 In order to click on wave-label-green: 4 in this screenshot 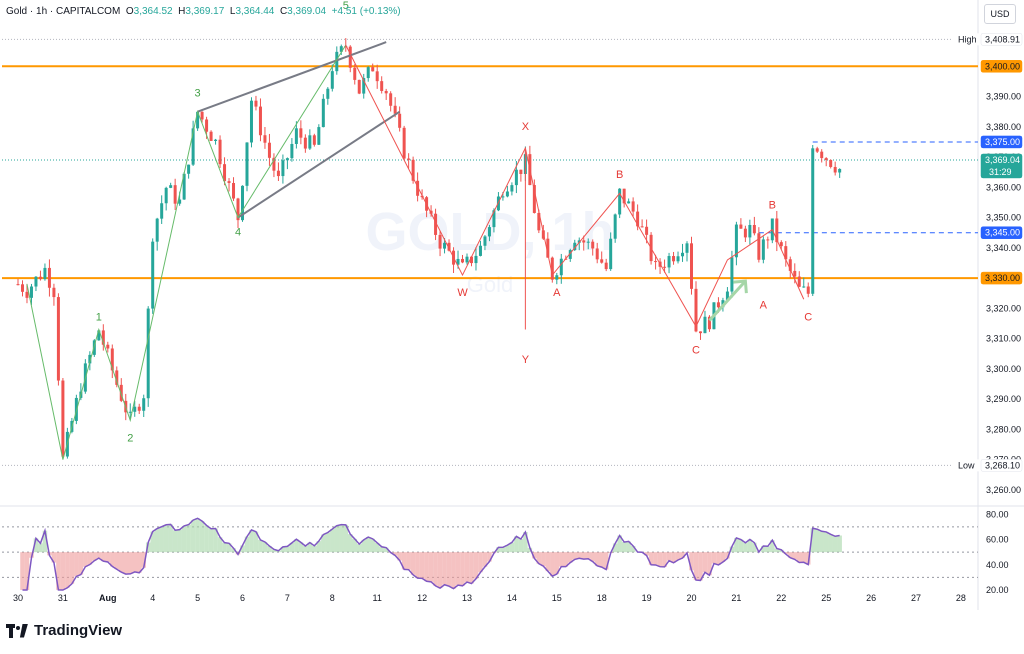, I will do `click(238, 233)`.